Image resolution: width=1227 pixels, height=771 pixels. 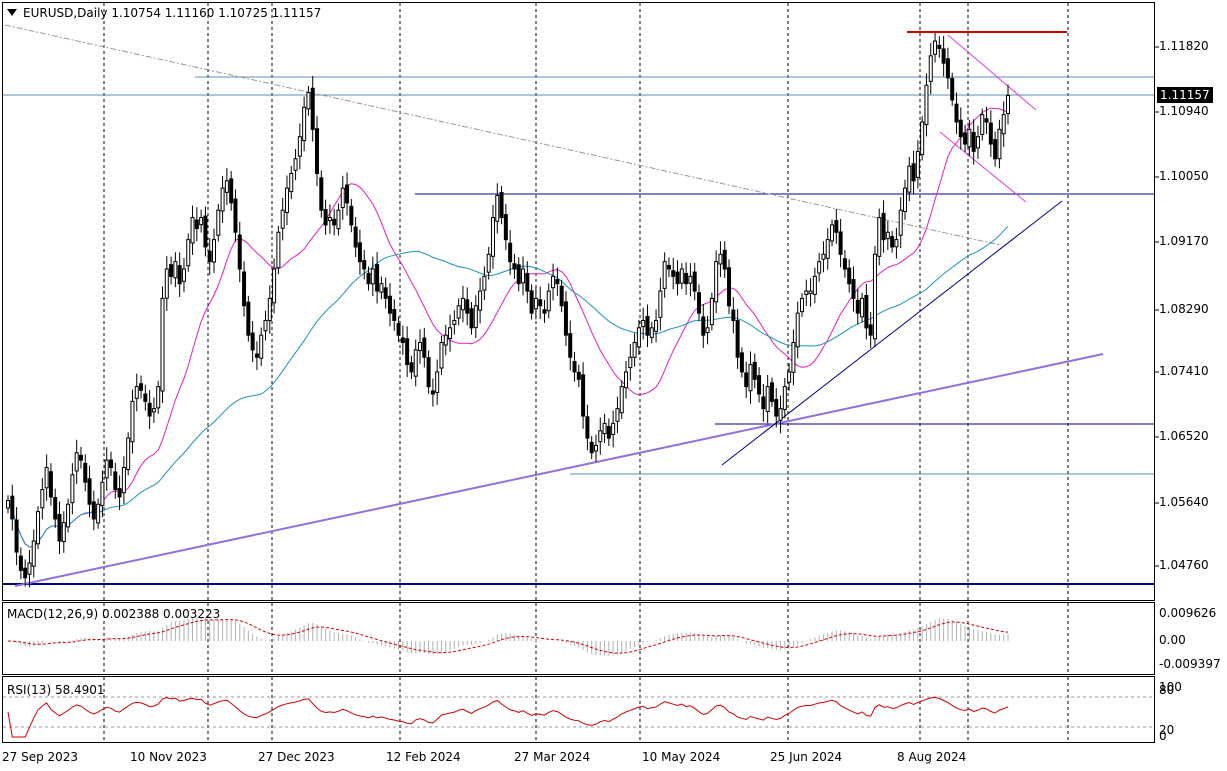 I want to click on dropdown-triangle-icon, so click(x=12, y=12).